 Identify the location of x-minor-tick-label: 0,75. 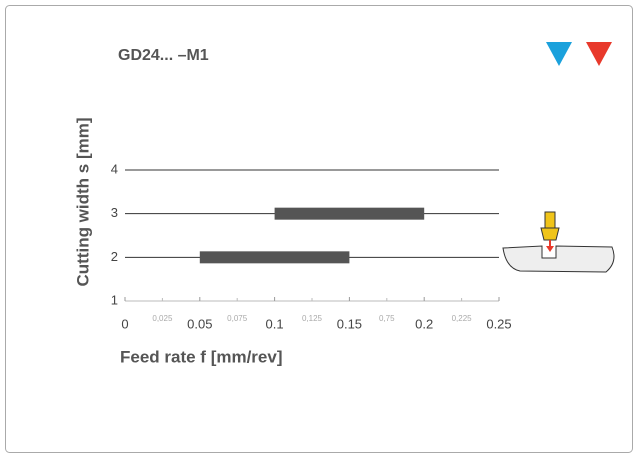
(387, 318).